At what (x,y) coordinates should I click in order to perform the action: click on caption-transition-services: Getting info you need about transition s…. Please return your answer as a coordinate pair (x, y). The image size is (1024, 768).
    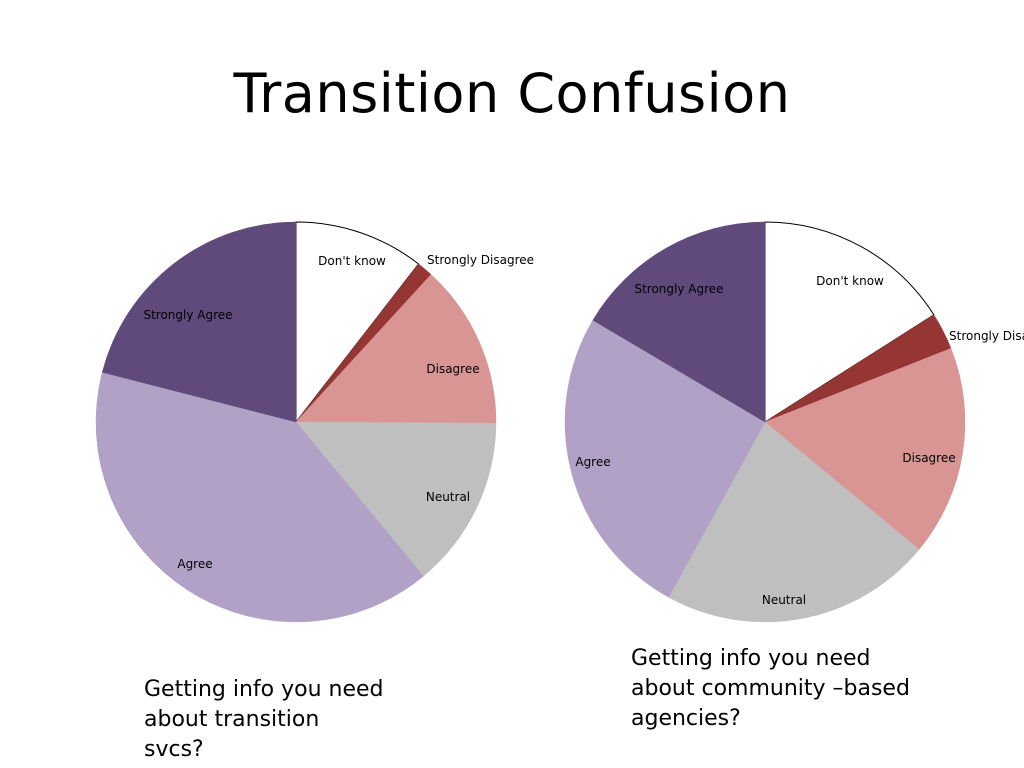
    Looking at the image, I should click on (264, 720).